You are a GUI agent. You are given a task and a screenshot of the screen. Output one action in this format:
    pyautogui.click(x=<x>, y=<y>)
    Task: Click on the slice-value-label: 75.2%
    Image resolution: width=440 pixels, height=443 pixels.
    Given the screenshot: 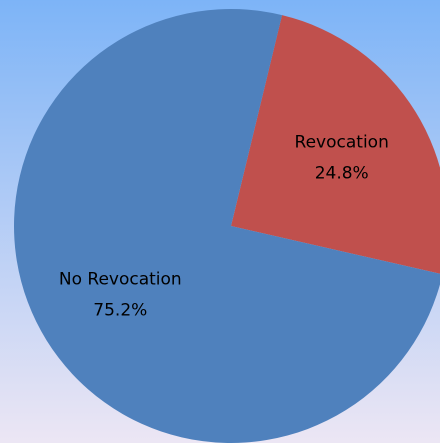 What is the action you would take?
    pyautogui.click(x=120, y=311)
    